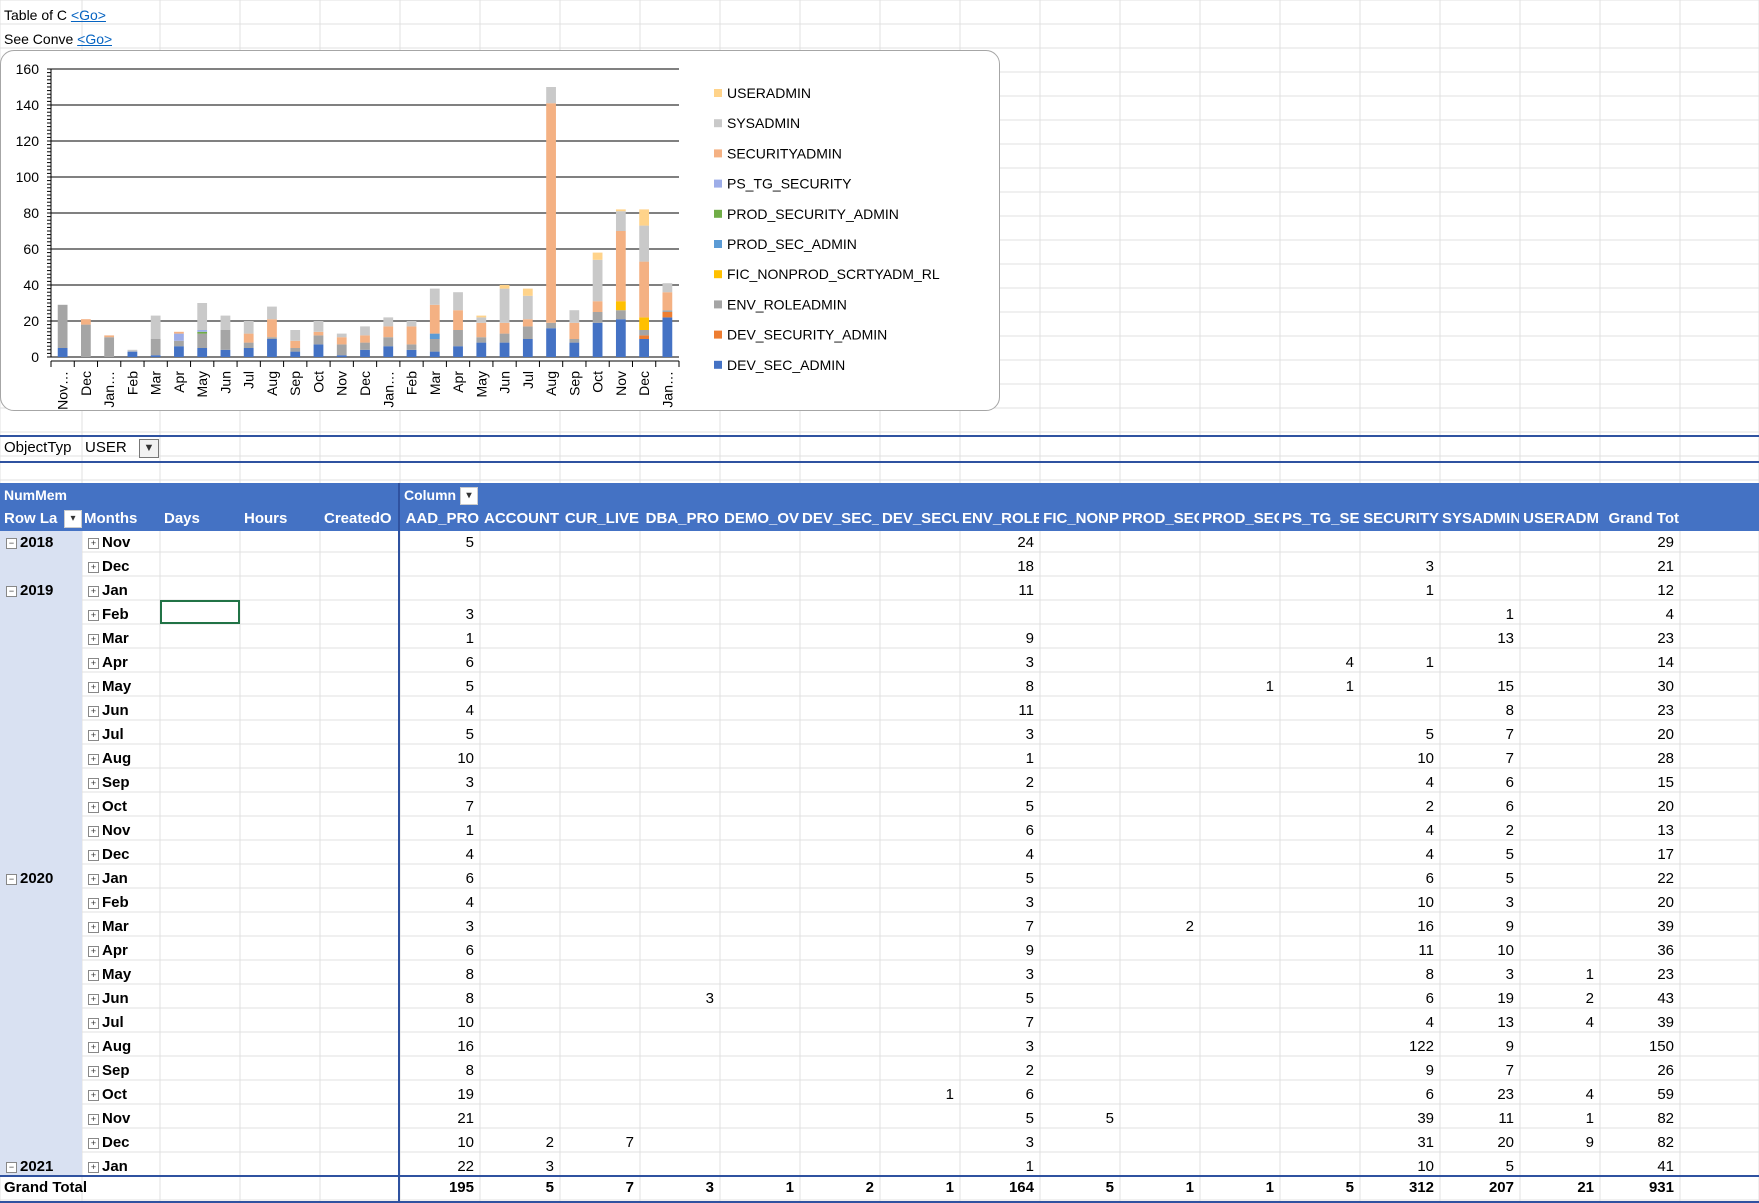 This screenshot has width=1759, height=1203. Describe the element at coordinates (792, 244) in the screenshot. I see `legend-entry: PROD_SEC_ADMIN` at that location.